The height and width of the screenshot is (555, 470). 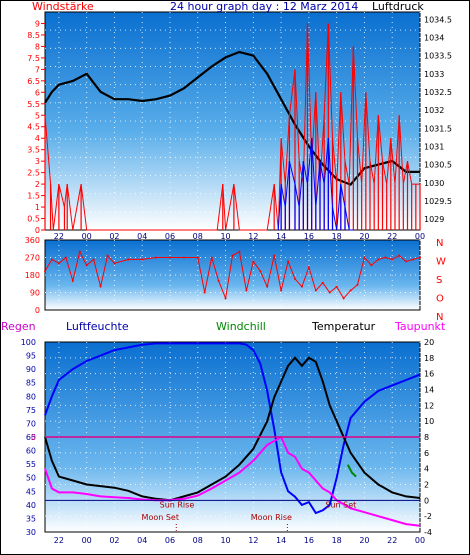 I want to click on direction-tick-label: 180, so click(x=32, y=275).